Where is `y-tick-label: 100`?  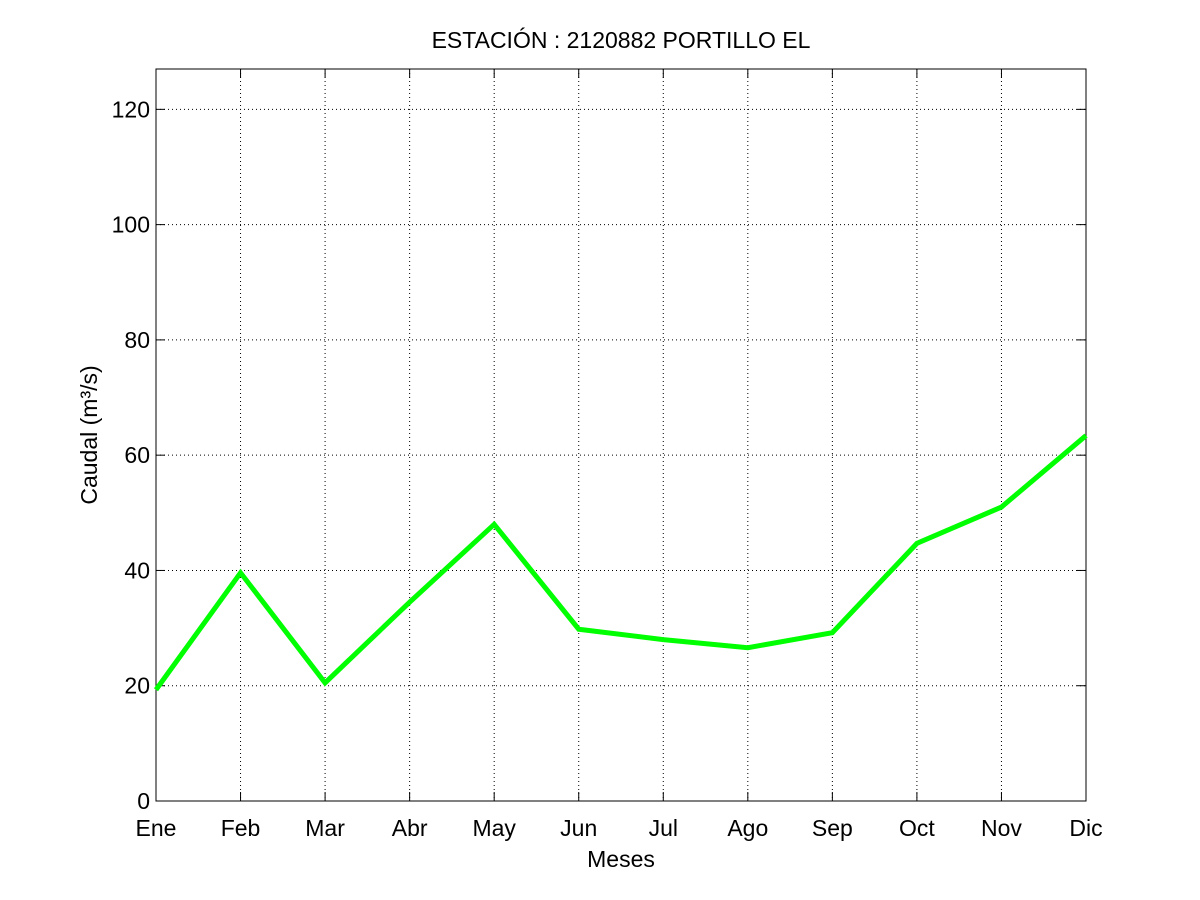
y-tick-label: 100 is located at coordinates (131, 225).